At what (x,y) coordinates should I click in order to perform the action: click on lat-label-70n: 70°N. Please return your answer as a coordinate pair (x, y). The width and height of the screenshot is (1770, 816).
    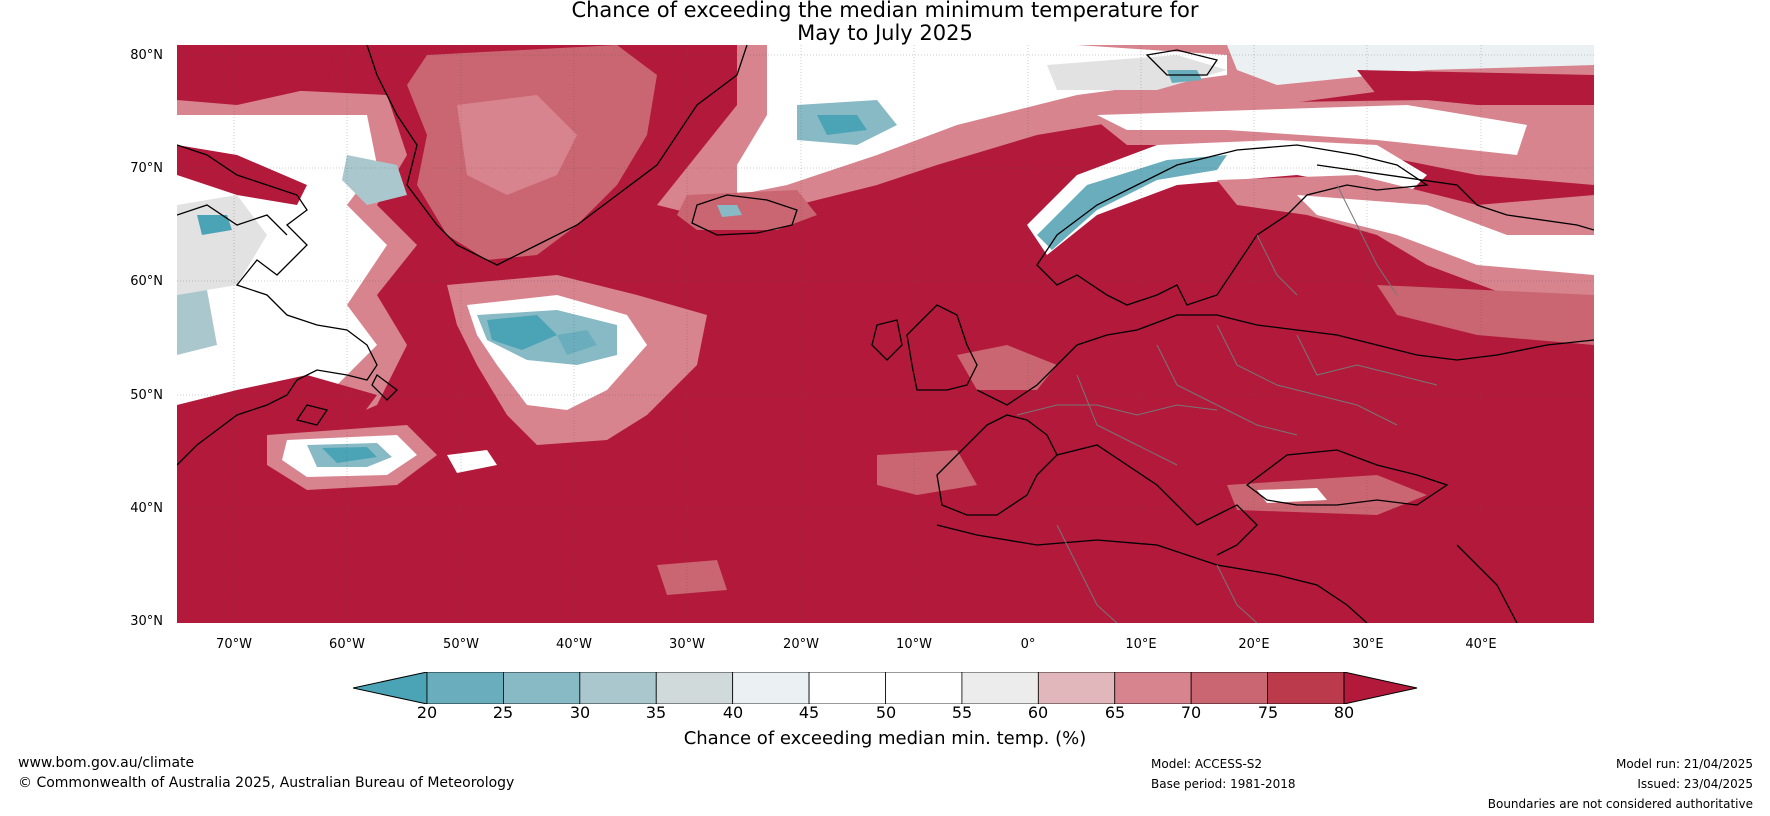
    Looking at the image, I should click on (146, 168).